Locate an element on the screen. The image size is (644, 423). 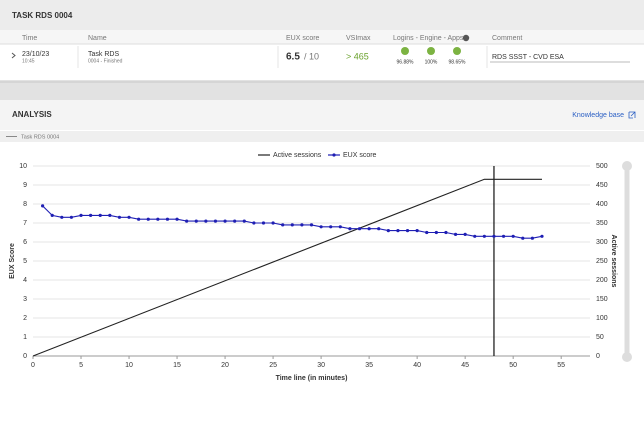
row-score-max: / 10 is located at coordinates (311, 56).